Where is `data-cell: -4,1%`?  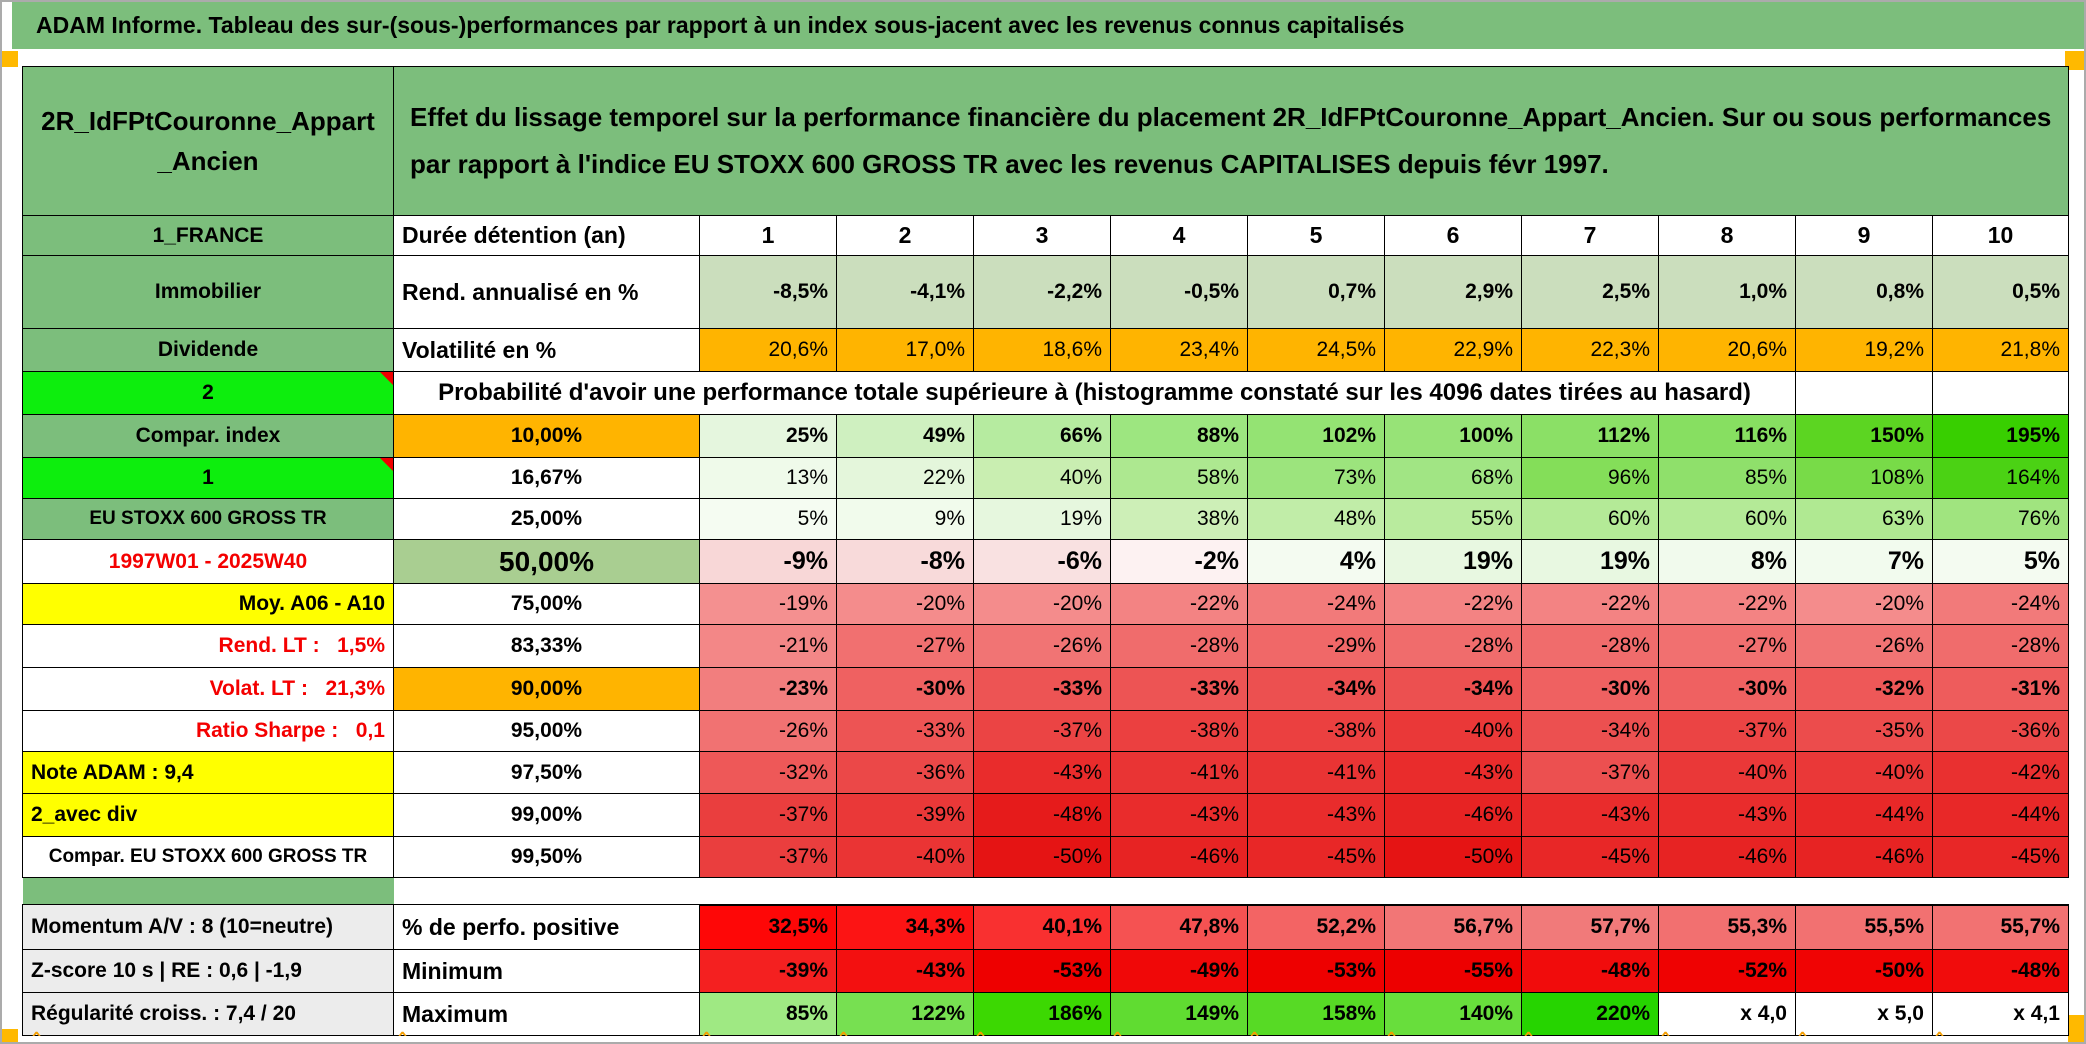
data-cell: -4,1% is located at coordinates (905, 292).